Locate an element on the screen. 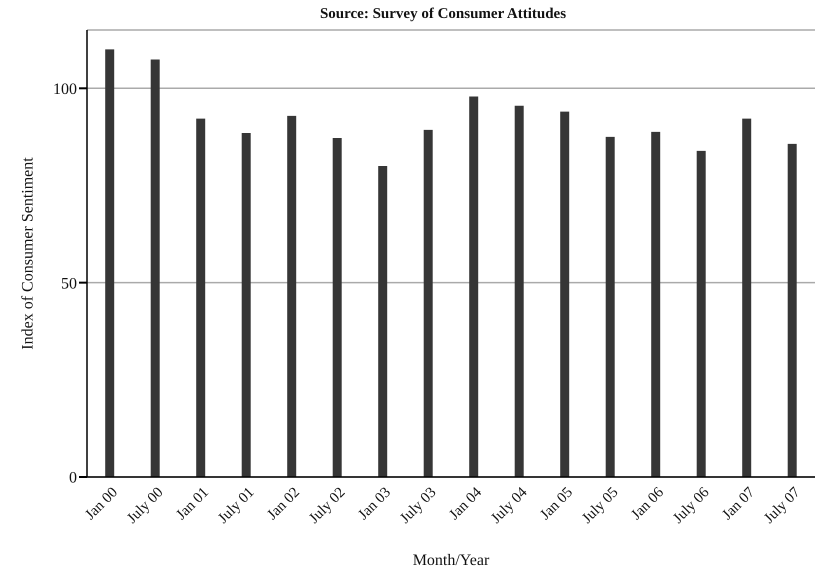  x-tick-label: July 05 is located at coordinates (600, 505).